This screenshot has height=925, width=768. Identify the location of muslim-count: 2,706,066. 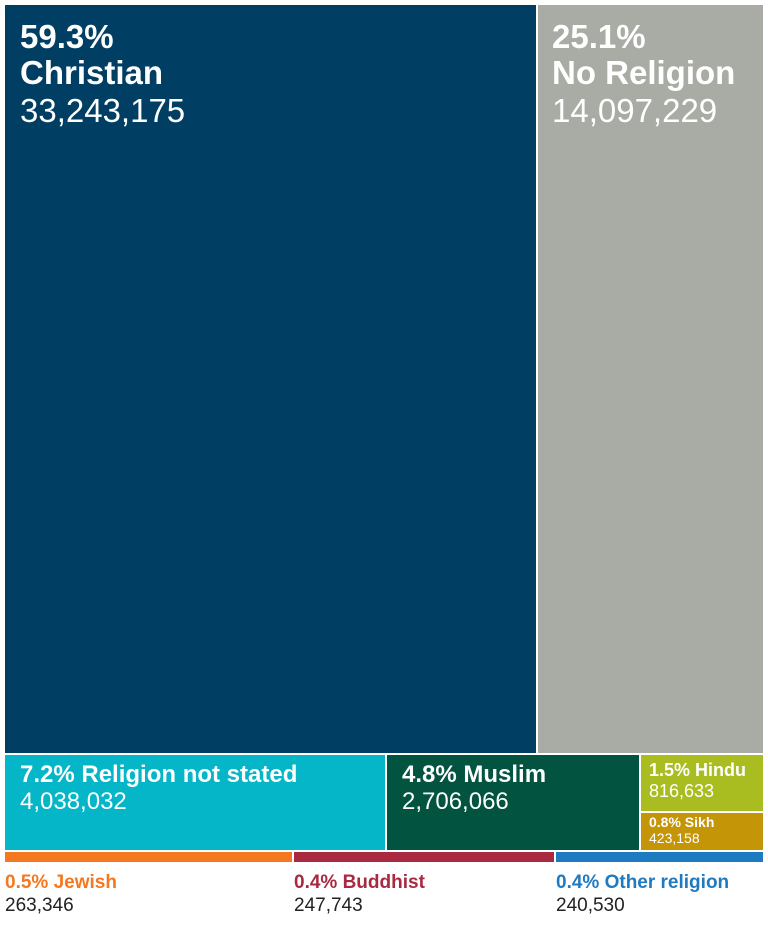
(455, 802).